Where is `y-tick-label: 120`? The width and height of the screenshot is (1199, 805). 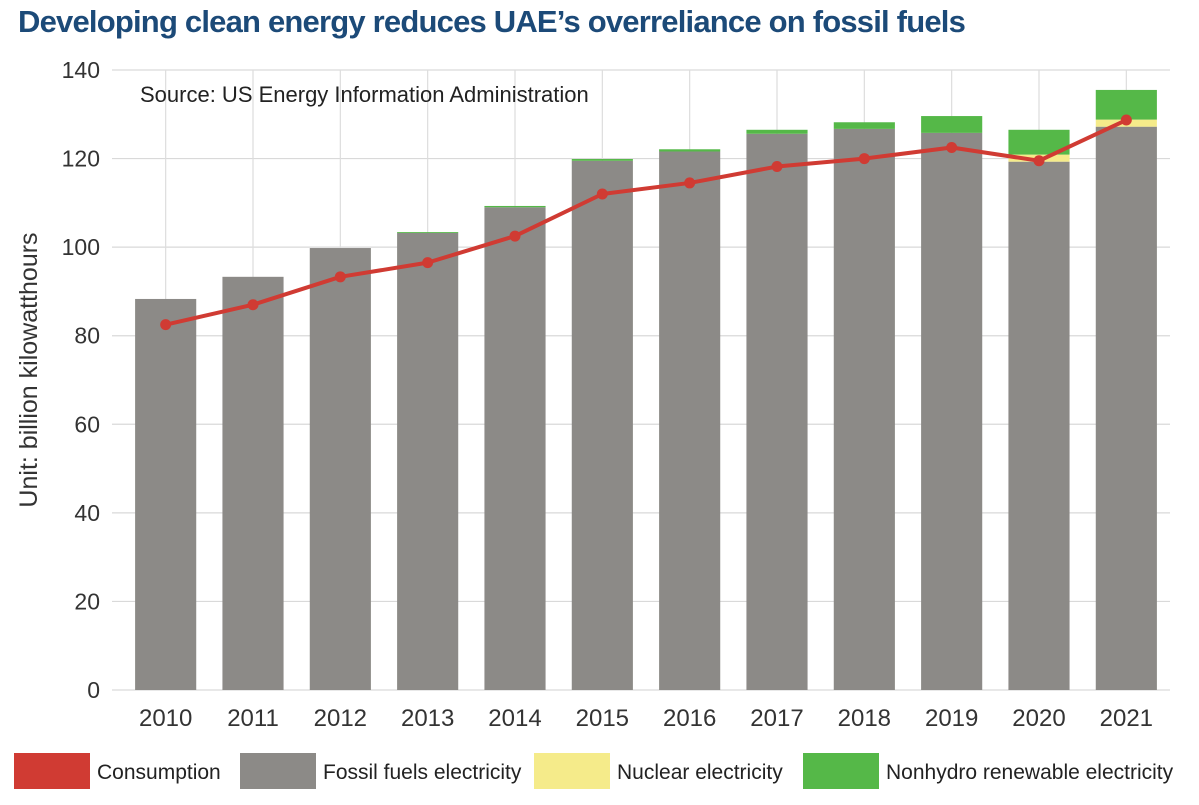
y-tick-label: 120 is located at coordinates (81, 159).